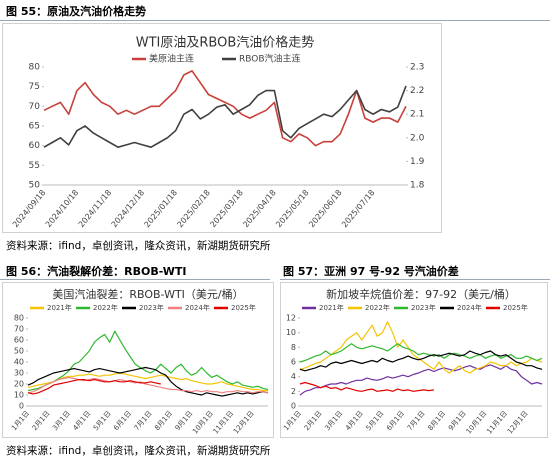 Image resolution: width=550 pixels, height=459 pixels. I want to click on legend-label: 美原油主连, so click(171, 59).